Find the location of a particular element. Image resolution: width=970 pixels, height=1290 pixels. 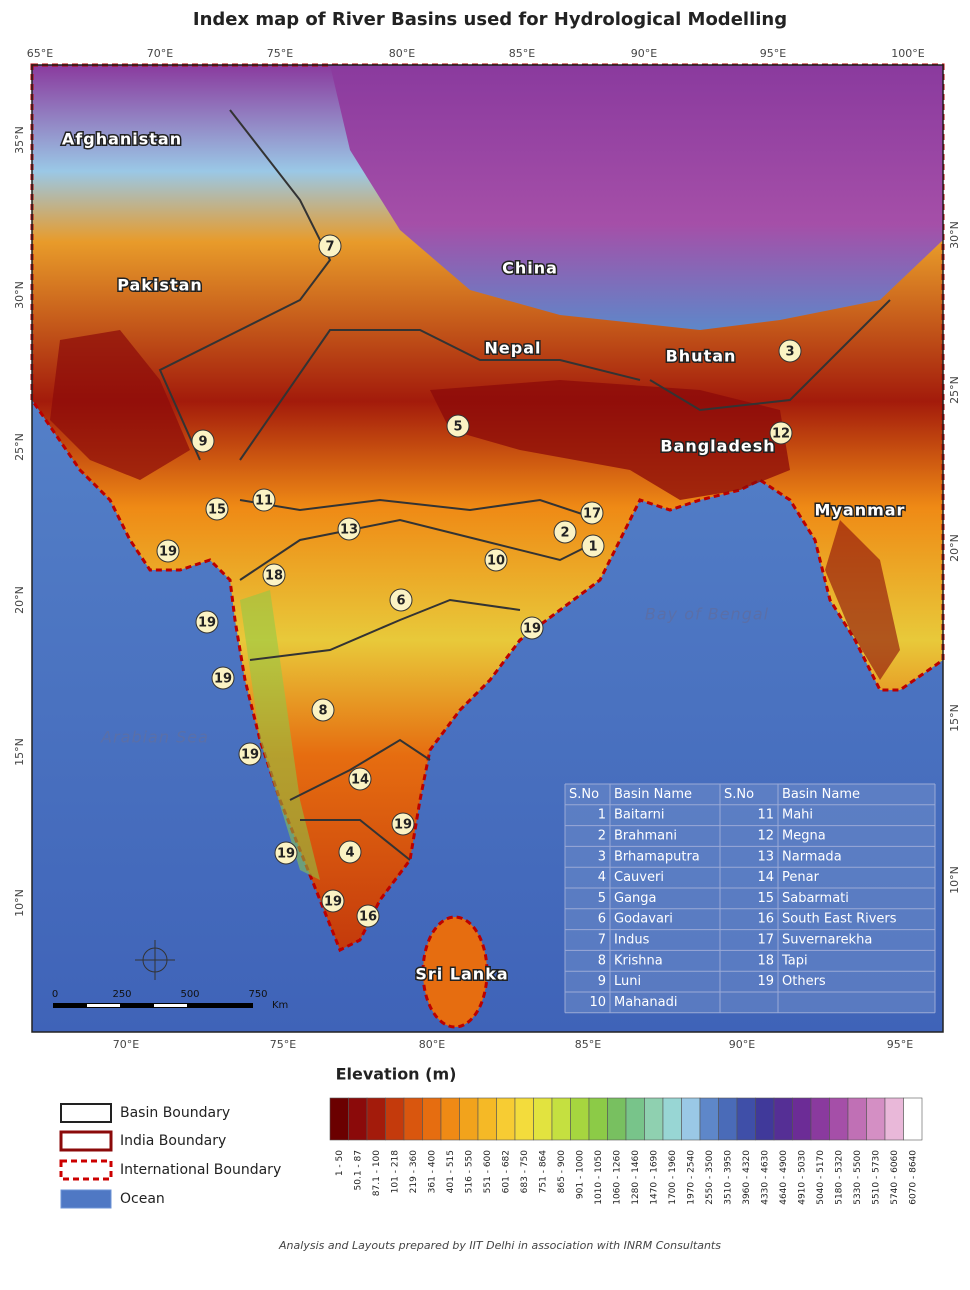

western-ghats is located at coordinates (280, 735).